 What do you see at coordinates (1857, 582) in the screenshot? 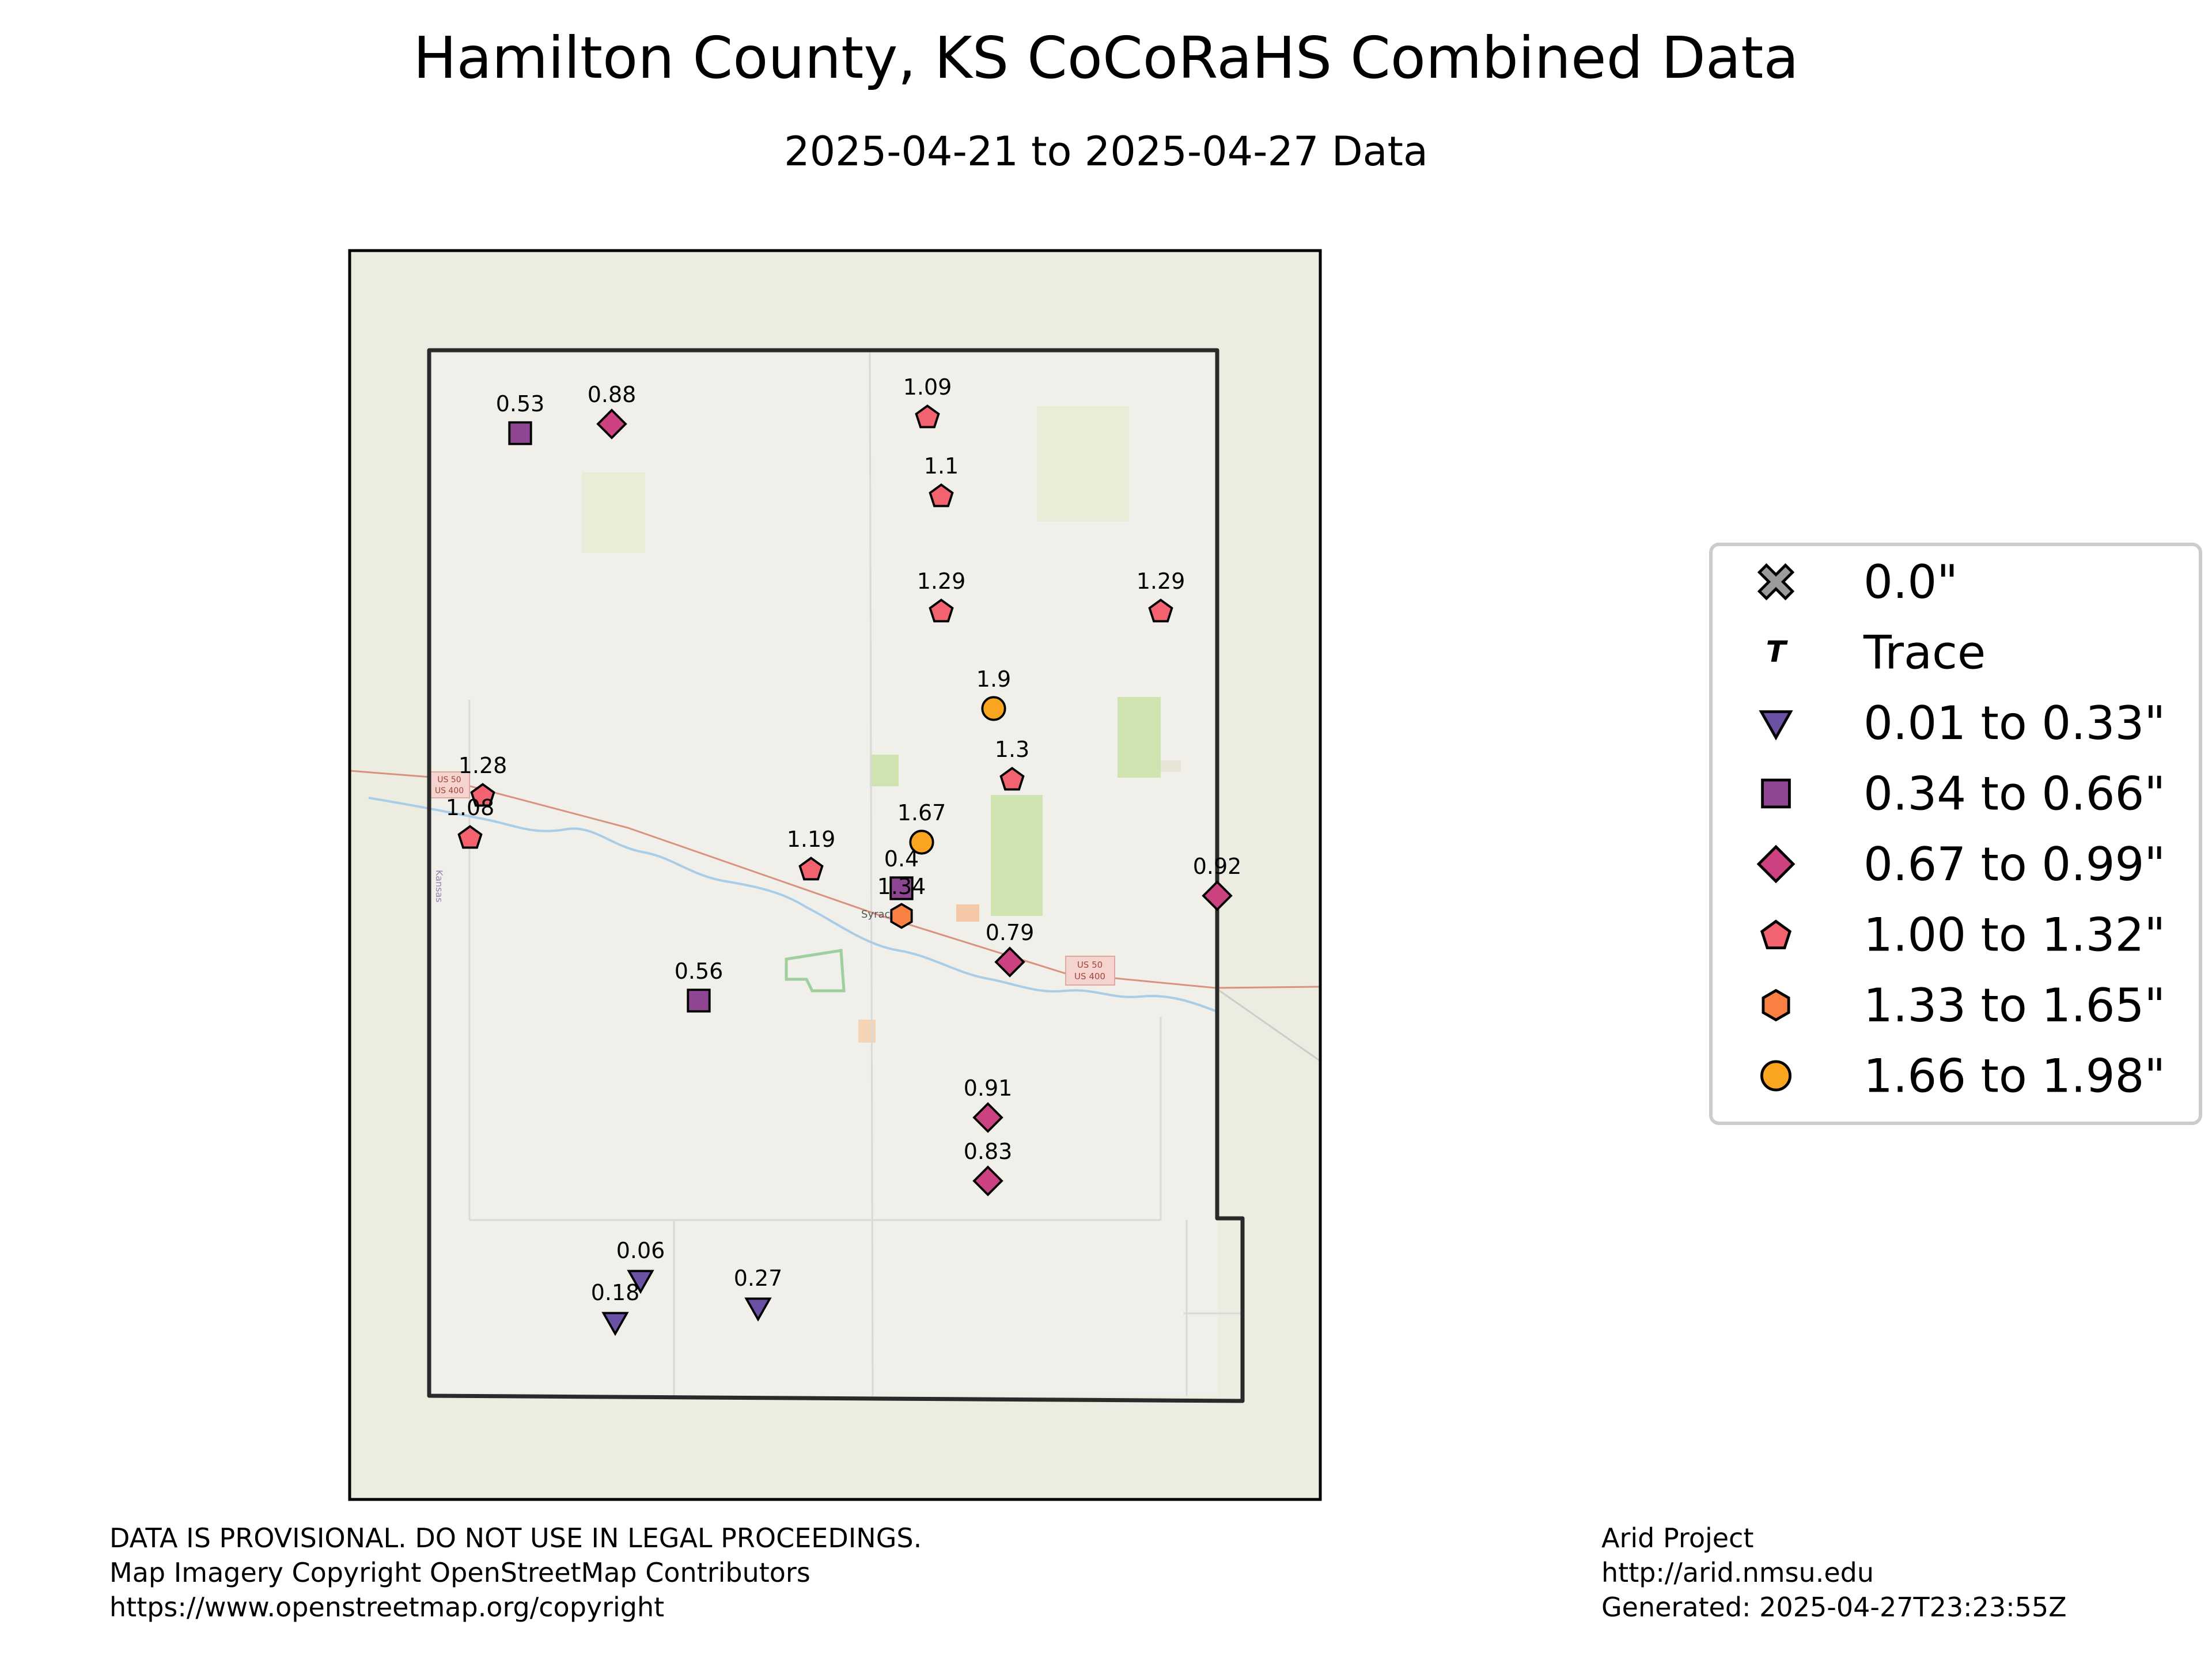
I see `legend-item: 0.0"` at bounding box center [1857, 582].